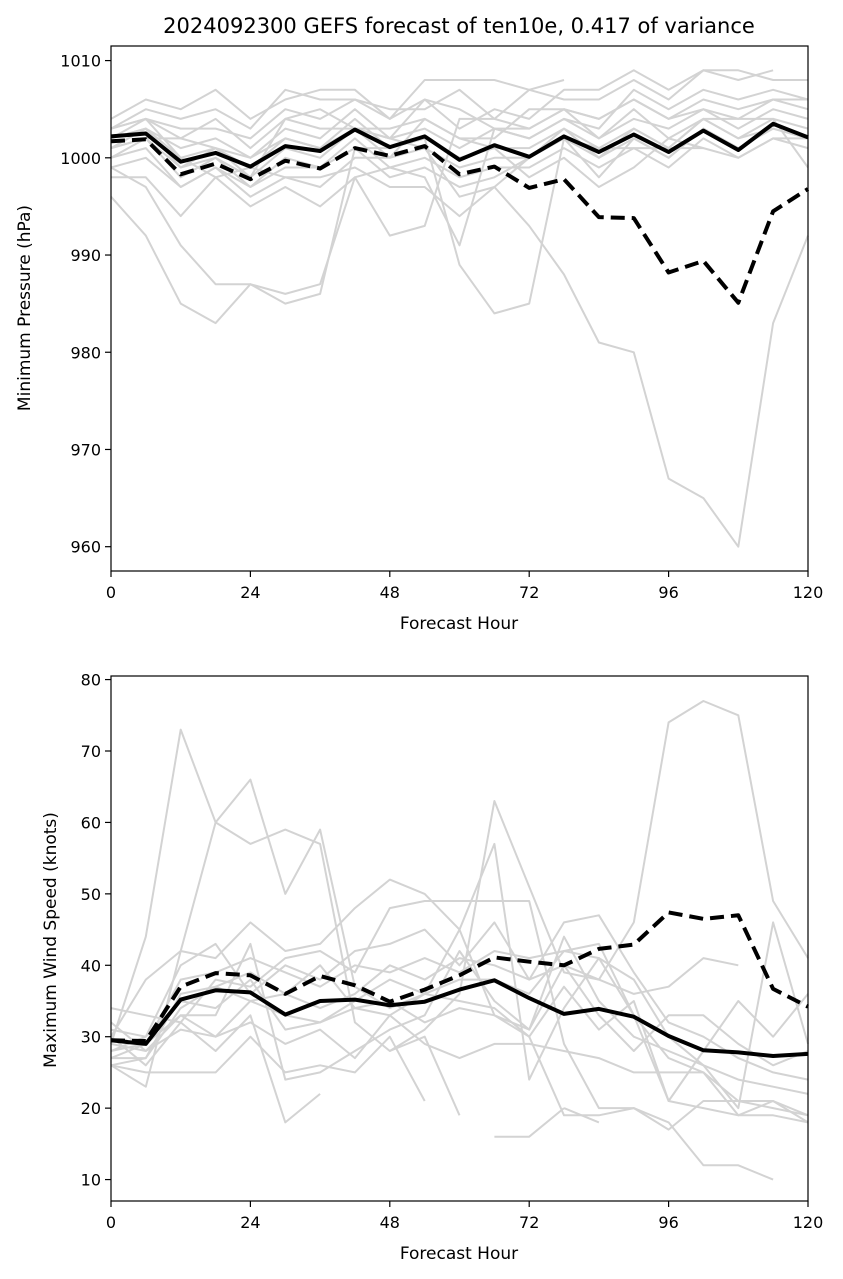 The width and height of the screenshot is (843, 1279). I want to click on wind-y-tick-label: 60, so click(91, 822).